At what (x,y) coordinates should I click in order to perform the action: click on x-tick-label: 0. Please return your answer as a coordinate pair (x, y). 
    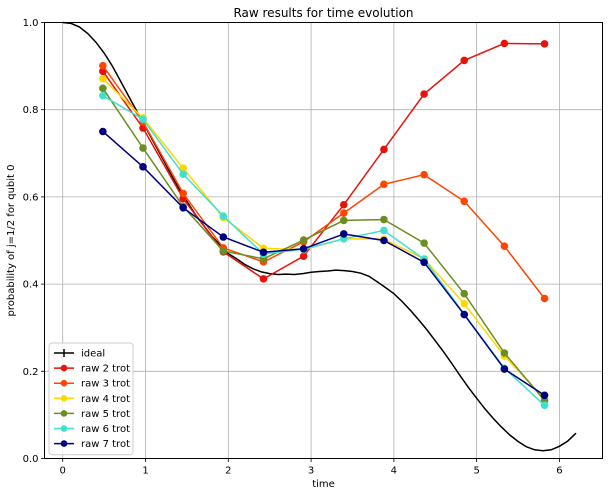
    Looking at the image, I should click on (63, 471).